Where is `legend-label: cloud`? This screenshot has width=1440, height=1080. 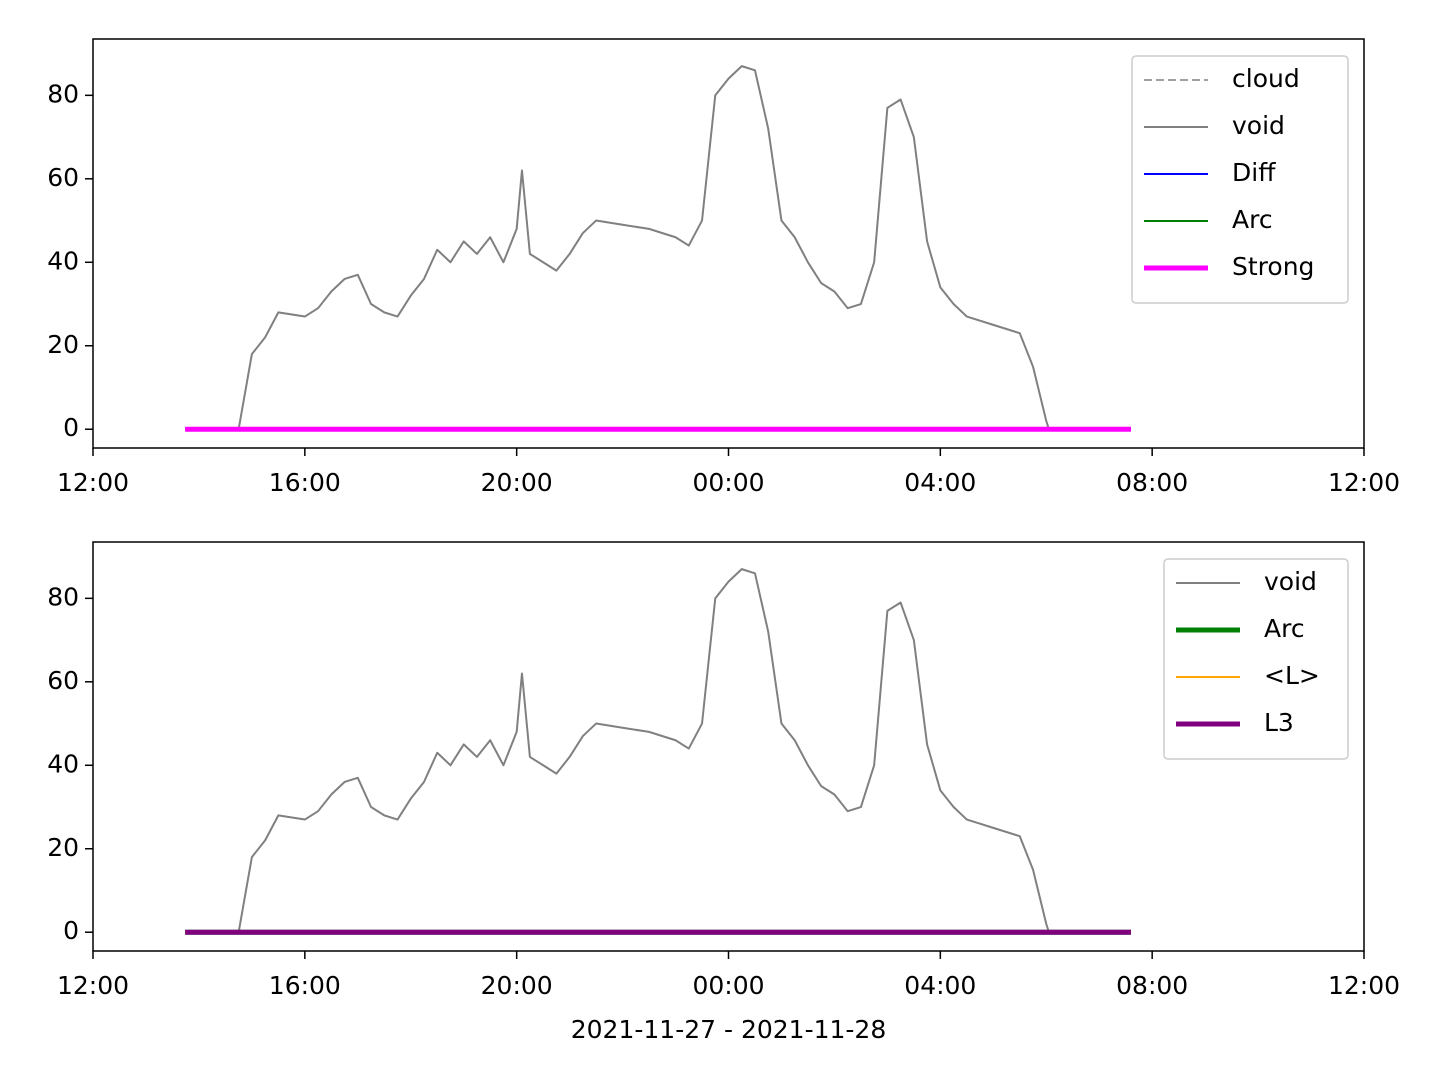
legend-label: cloud is located at coordinates (1266, 78).